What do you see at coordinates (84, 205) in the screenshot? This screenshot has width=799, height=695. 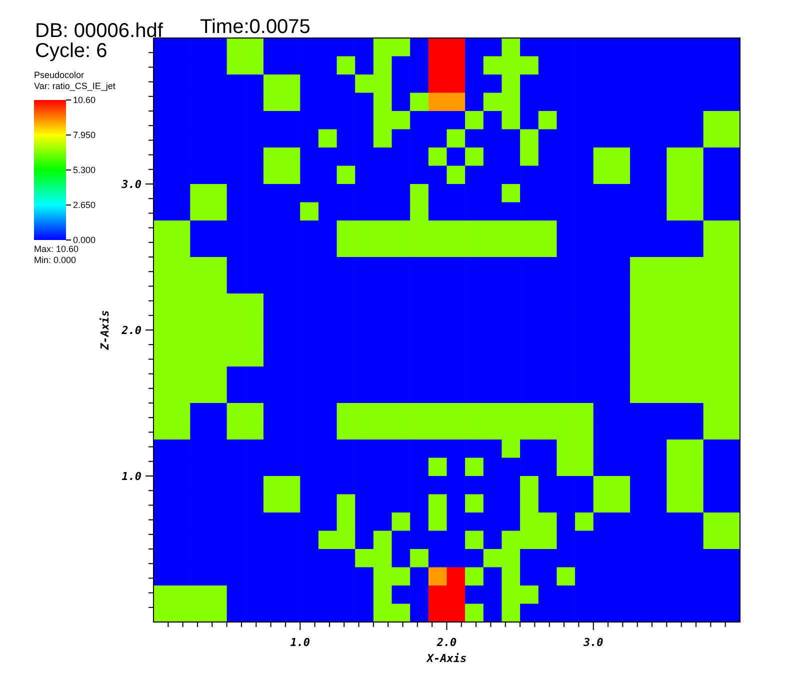 I see `color-bar-label: 2.650` at bounding box center [84, 205].